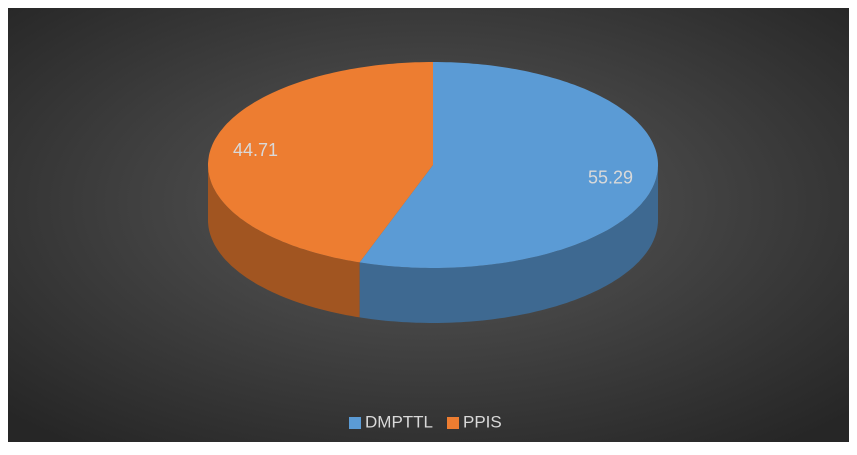 This screenshot has width=857, height=455. I want to click on data-label: 55.29, so click(610, 177).